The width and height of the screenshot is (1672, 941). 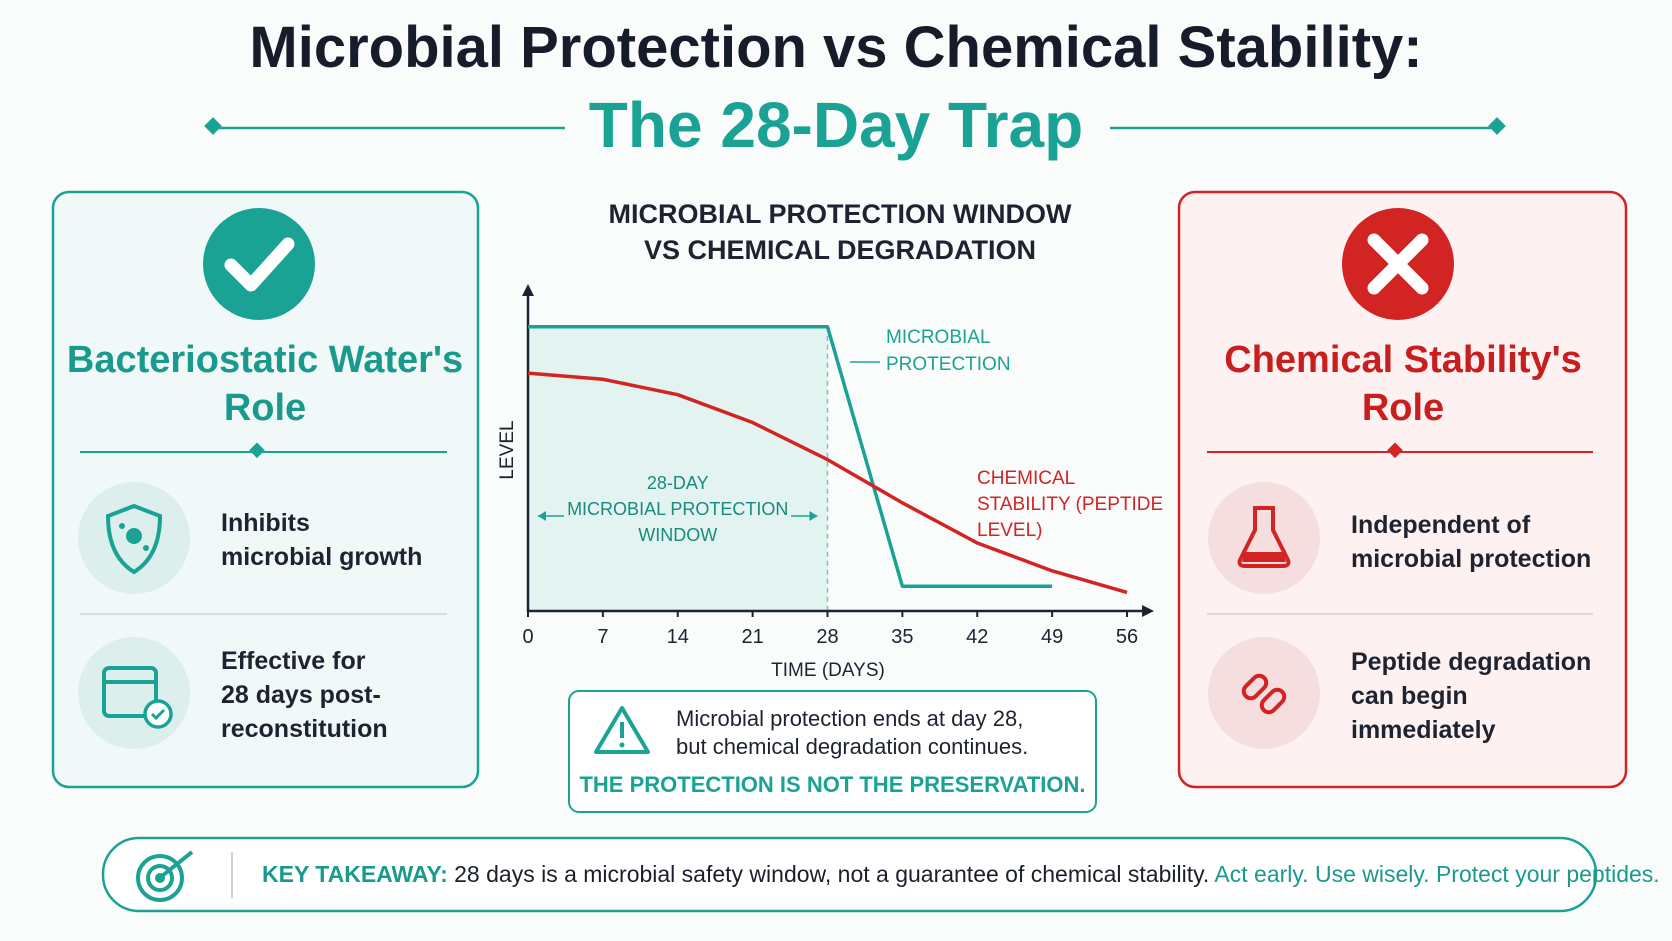 What do you see at coordinates (840, 214) in the screenshot?
I see `chart-title-line: MICROBIAL PROTECTION WINDOW` at bounding box center [840, 214].